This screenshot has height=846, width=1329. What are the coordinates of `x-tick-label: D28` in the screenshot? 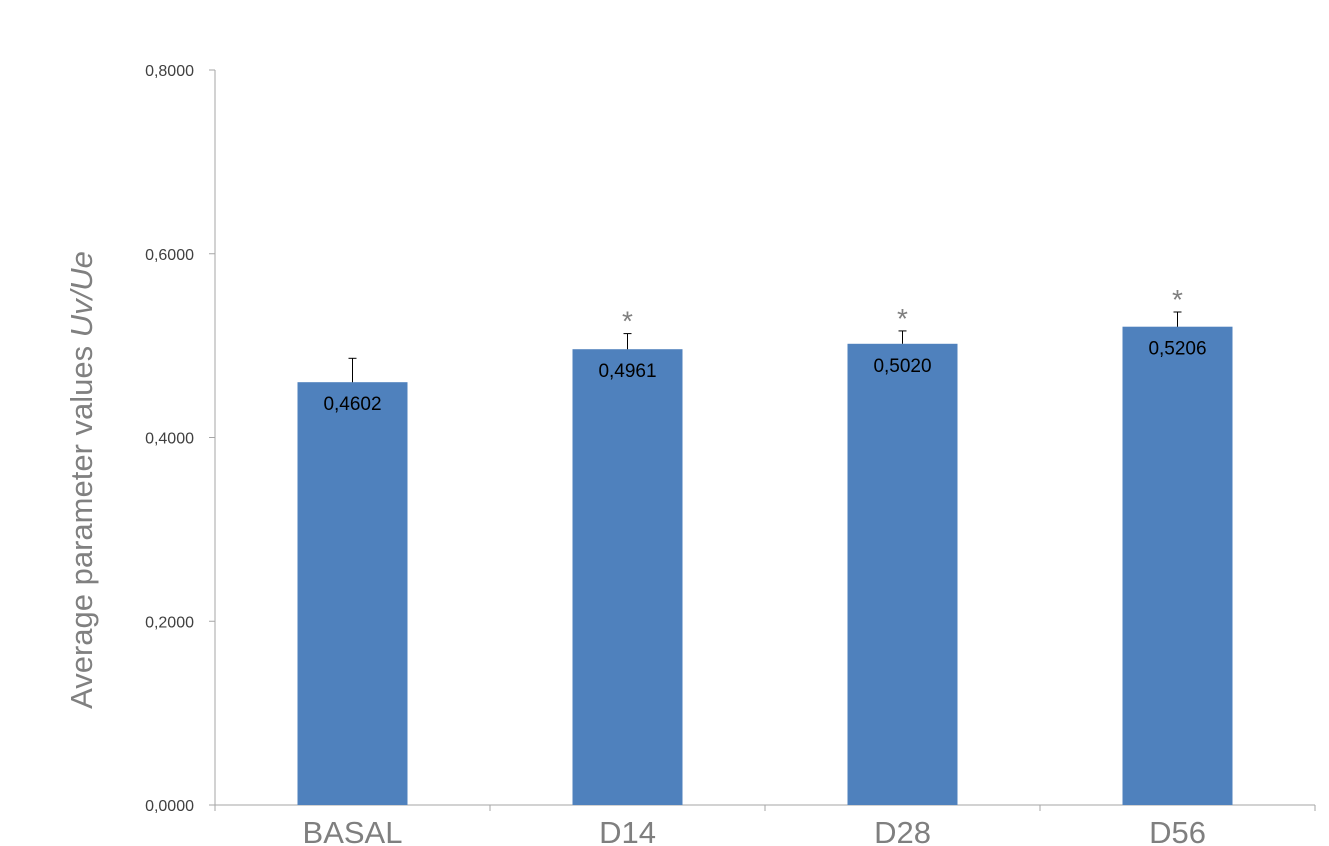 It's located at (902, 830).